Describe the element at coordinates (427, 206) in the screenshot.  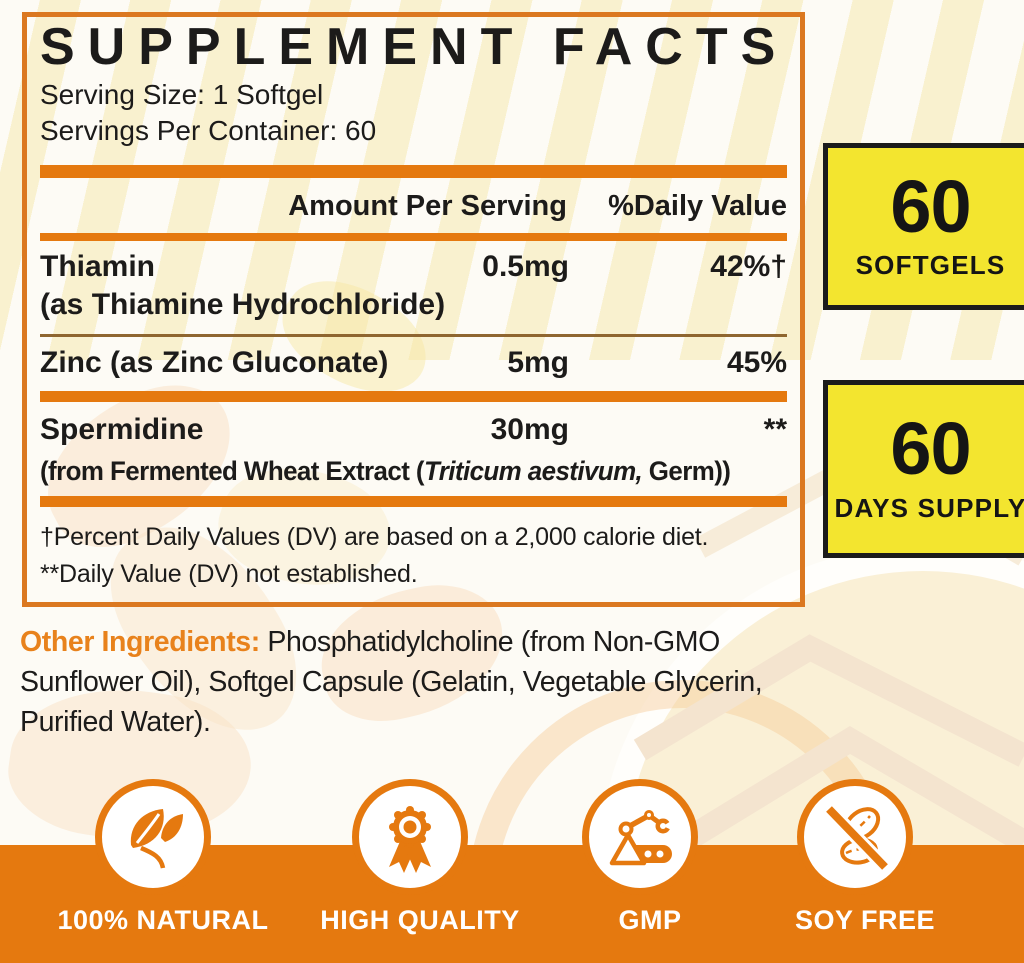
I see `column-amount-per-serving: Amount Per Serving` at that location.